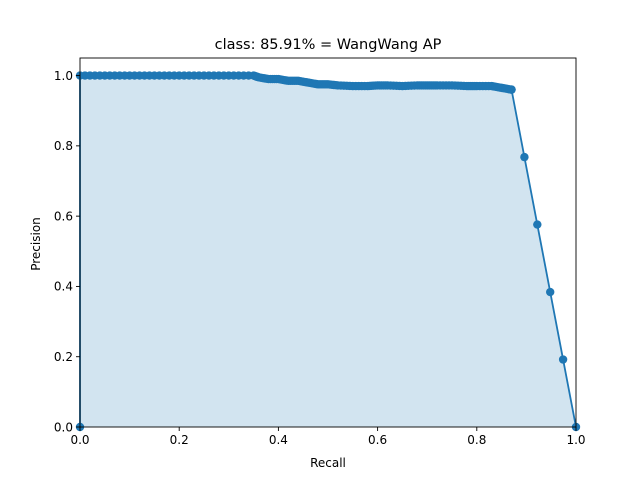  What do you see at coordinates (36, 244) in the screenshot?
I see `y-axis-label: Precision` at bounding box center [36, 244].